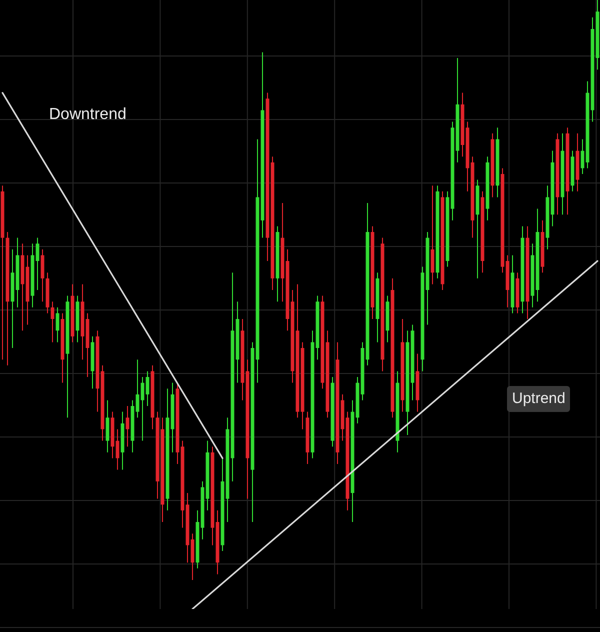  I want to click on text: Uptrend, so click(538, 399).